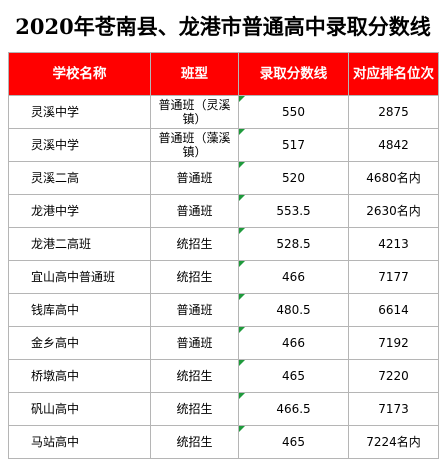 This screenshot has width=446, height=459. I want to click on cell-school: 马站高中, so click(79, 442).